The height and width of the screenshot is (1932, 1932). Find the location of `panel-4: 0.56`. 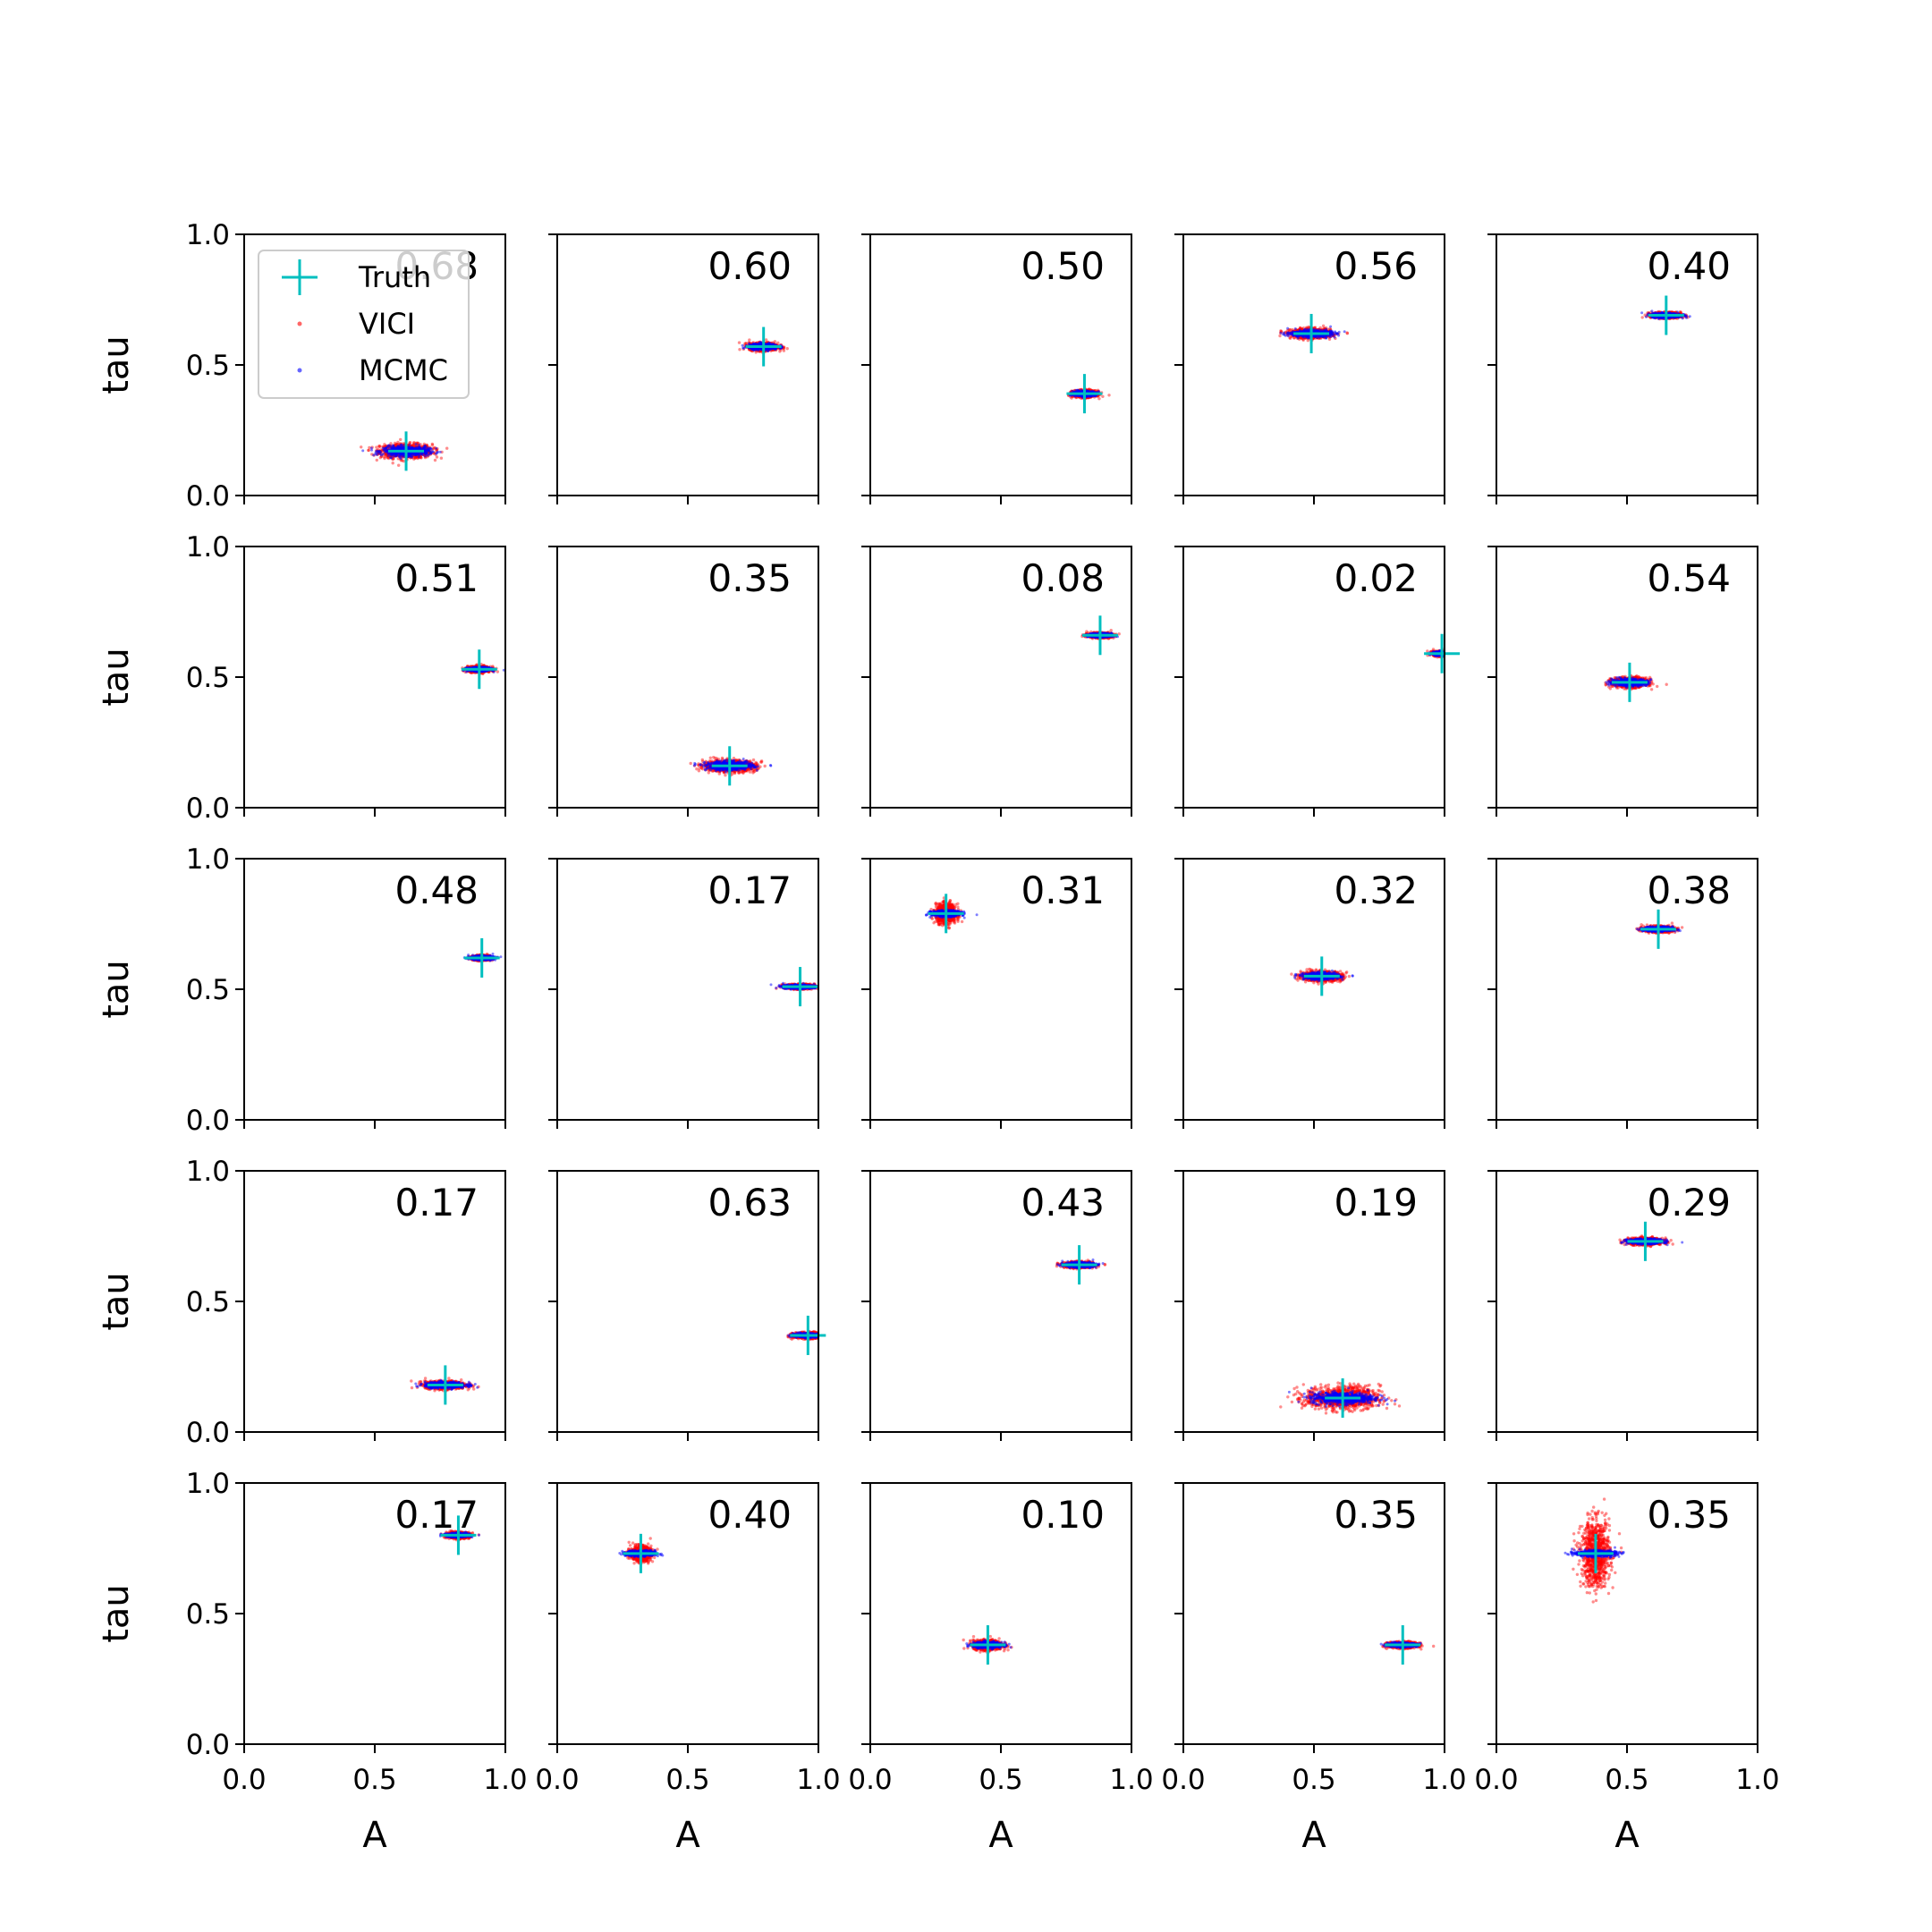

panel-4: 0.56 is located at coordinates (1309, 368).